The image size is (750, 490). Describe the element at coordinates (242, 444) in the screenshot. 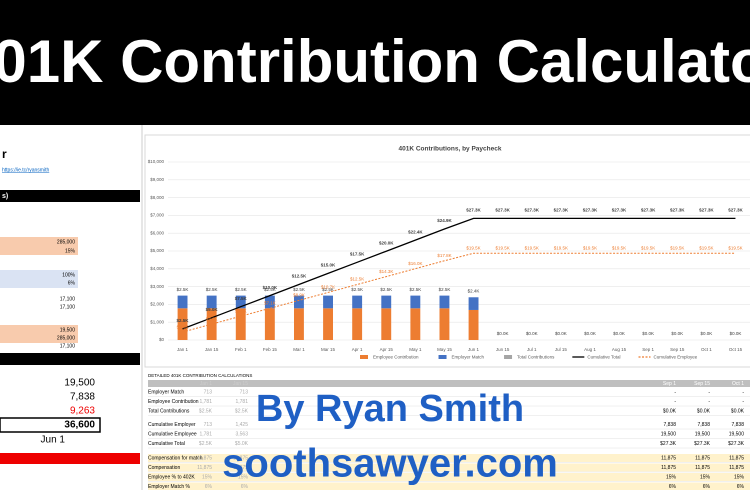

I see `cell: $5.0K` at that location.